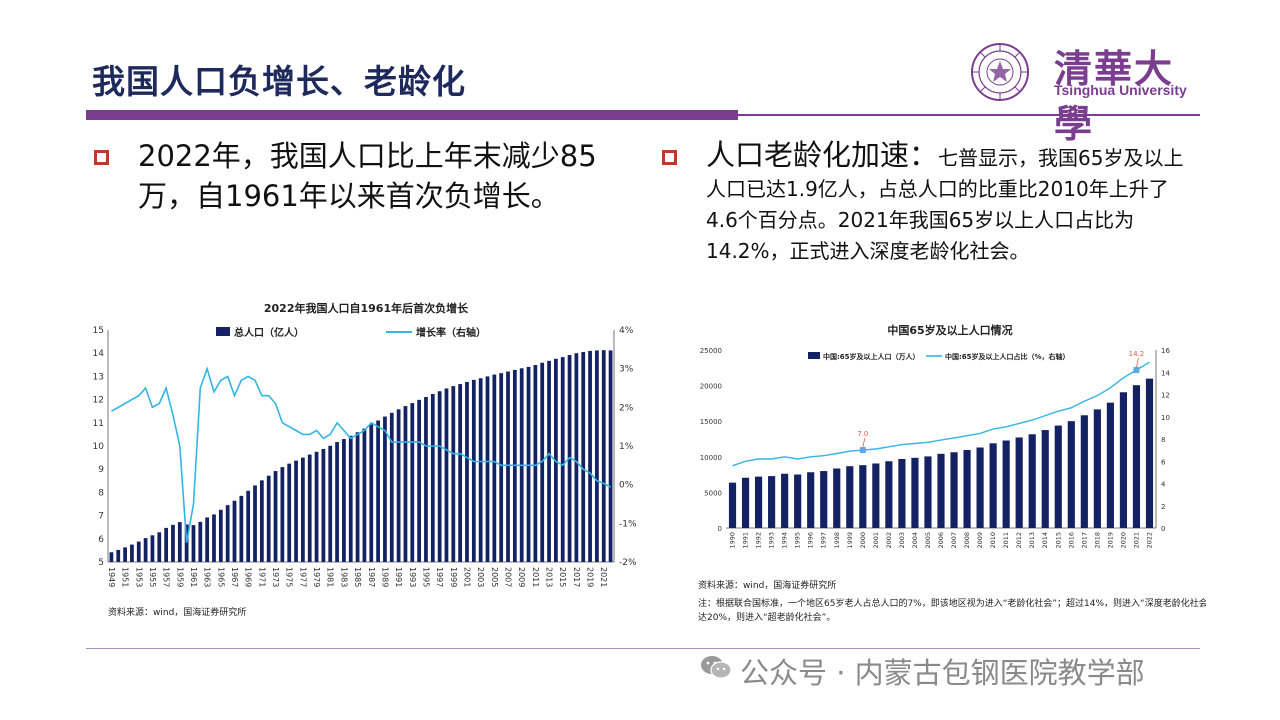  What do you see at coordinates (269, 332) in the screenshot?
I see `legend-bar-label: 总人口（亿人）` at bounding box center [269, 332].